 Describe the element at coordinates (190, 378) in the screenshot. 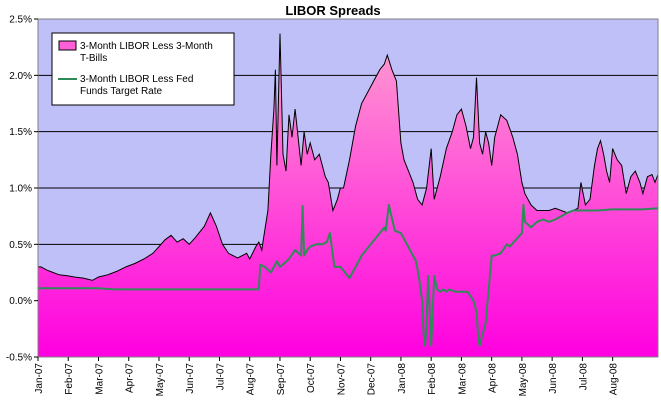

I see `x-tick-label: Jun-07` at that location.